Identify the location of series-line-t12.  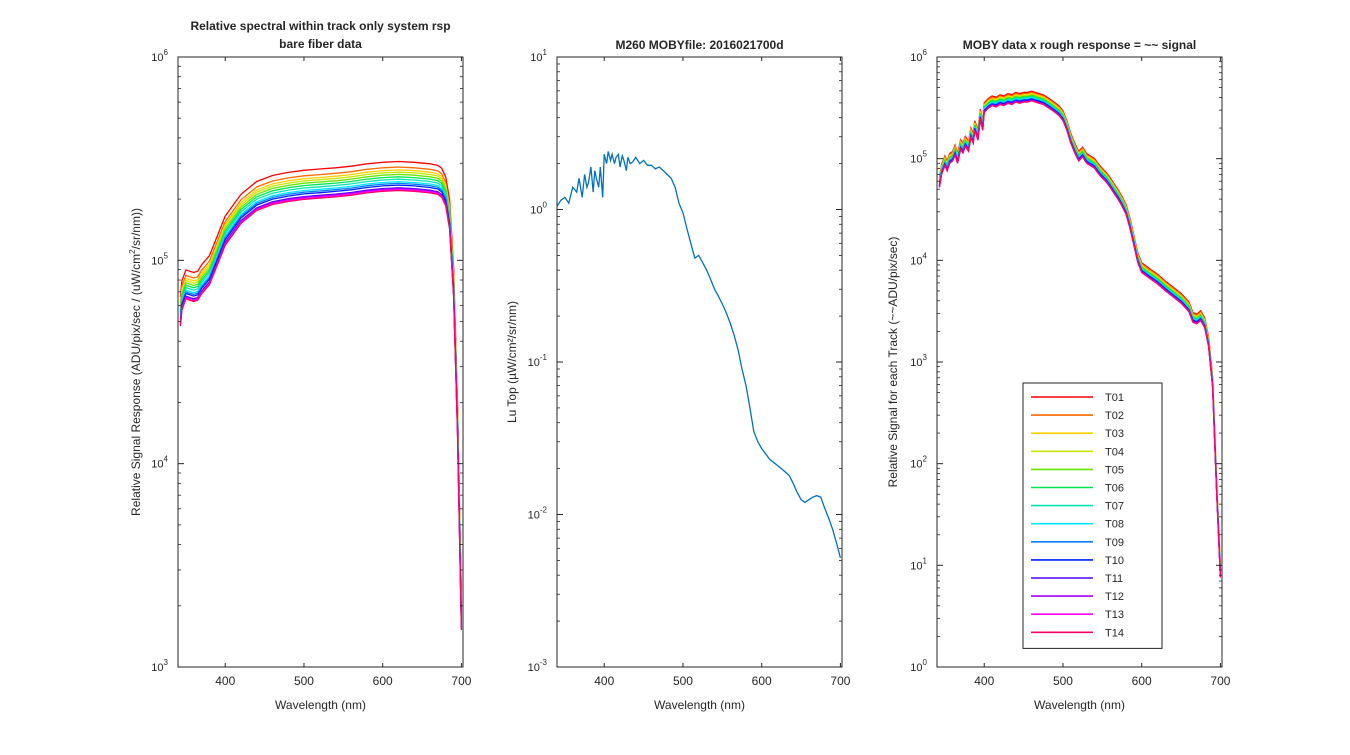
(321, 408).